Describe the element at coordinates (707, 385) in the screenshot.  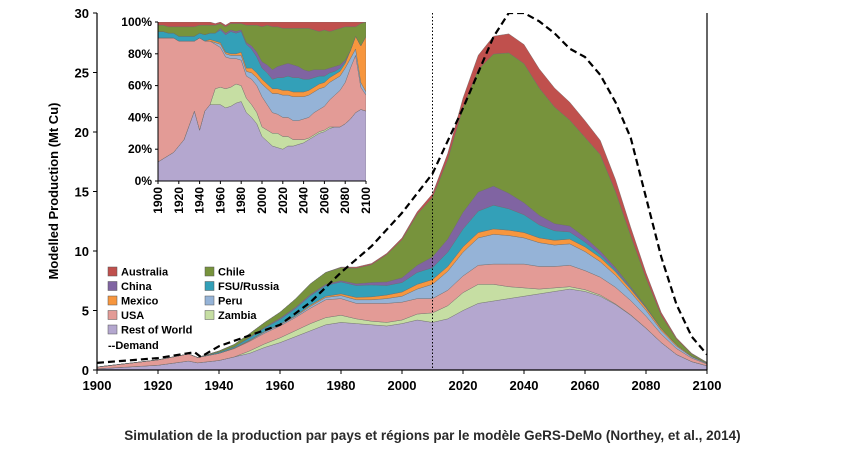
I see `x-tick-label: 2100` at that location.